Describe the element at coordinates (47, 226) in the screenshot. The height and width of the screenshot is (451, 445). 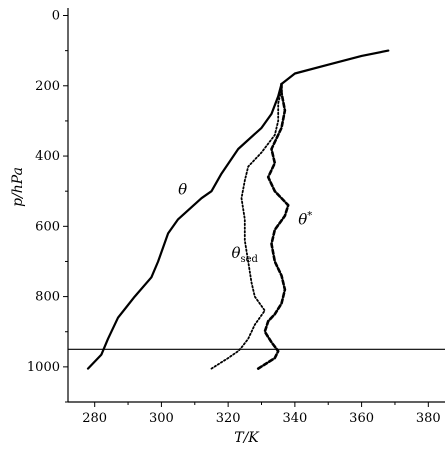
I see `y-tick-label: 600` at that location.